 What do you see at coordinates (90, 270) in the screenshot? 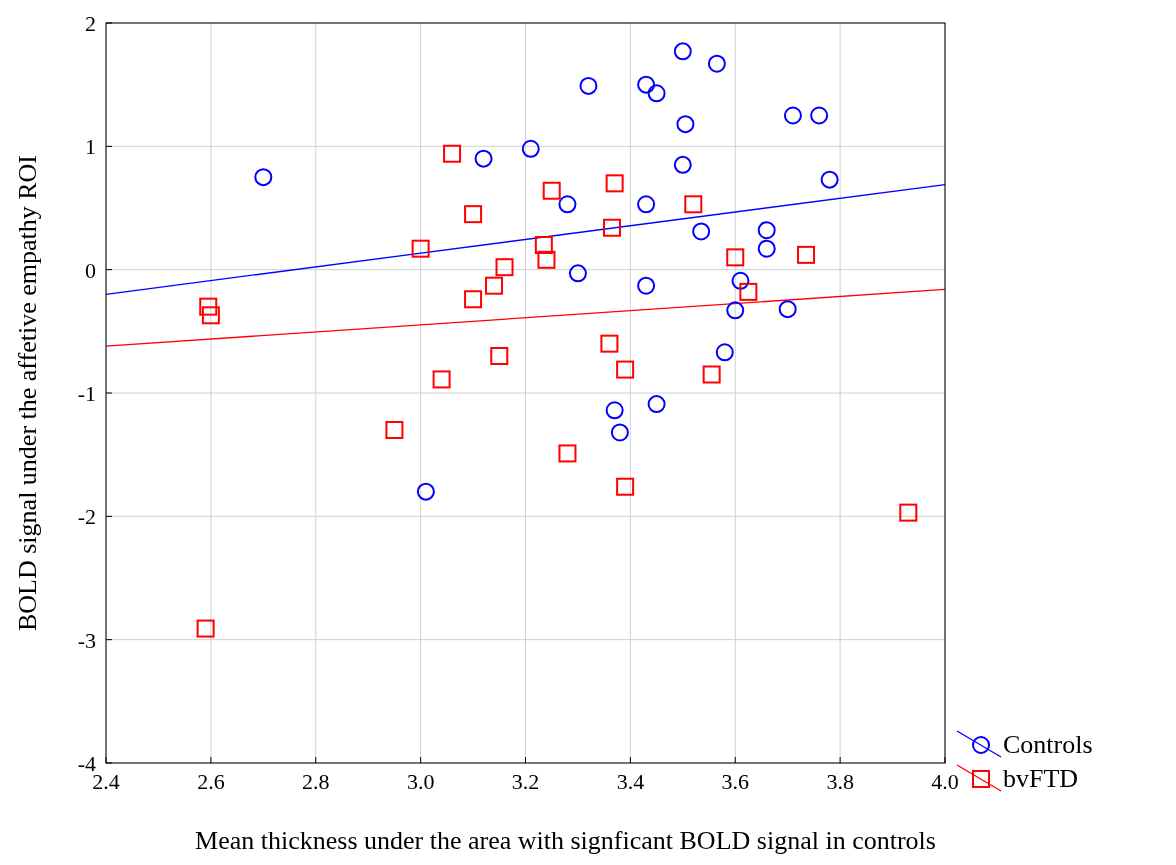
I see `y-tick-label: 0` at bounding box center [90, 270].